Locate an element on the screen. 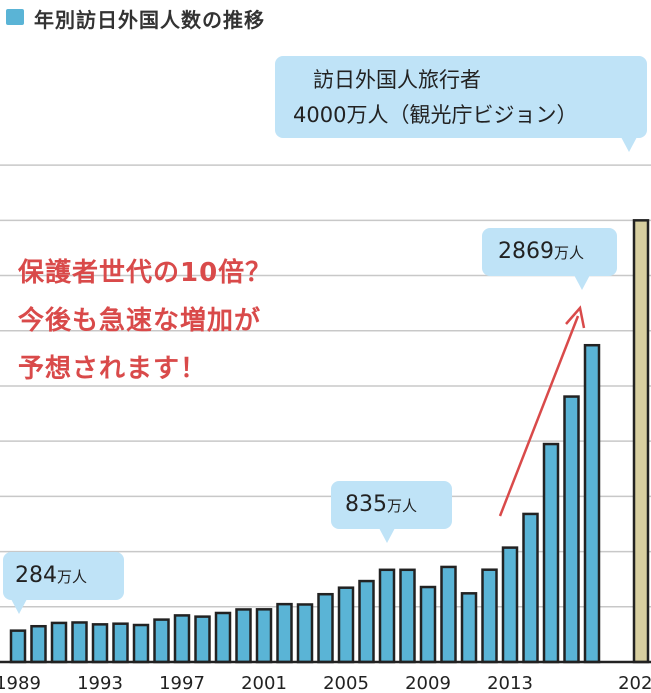  tick-label-2009: 2009 is located at coordinates (428, 683).